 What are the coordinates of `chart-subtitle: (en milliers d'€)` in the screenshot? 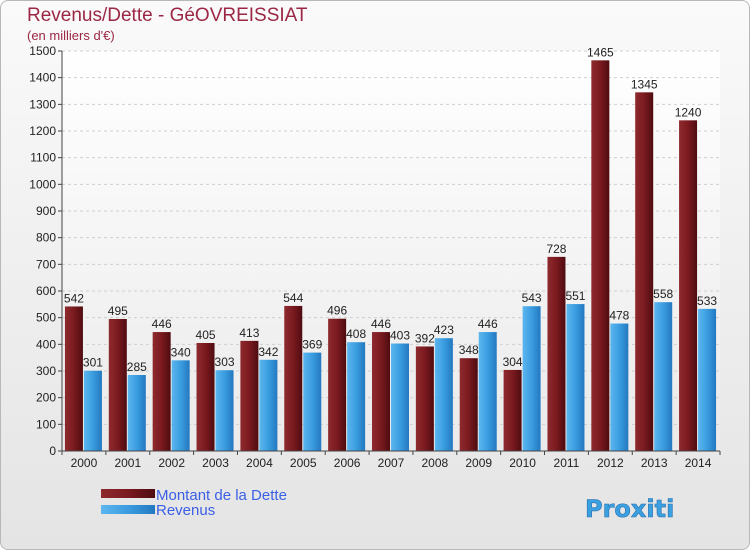 It's located at (71, 35).